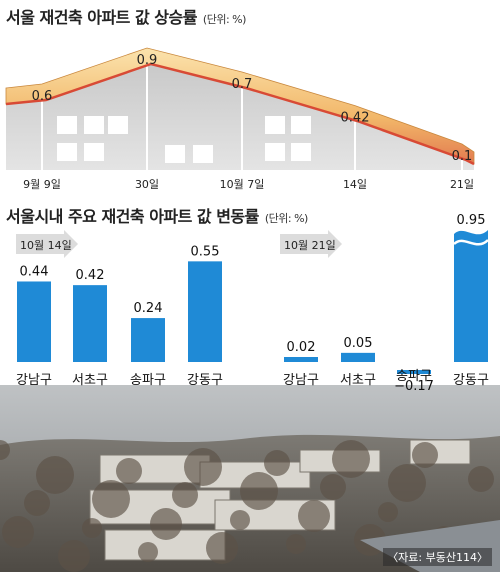  Describe the element at coordinates (355, 184) in the screenshot. I see `chart1-x-tick: 14일` at that location.